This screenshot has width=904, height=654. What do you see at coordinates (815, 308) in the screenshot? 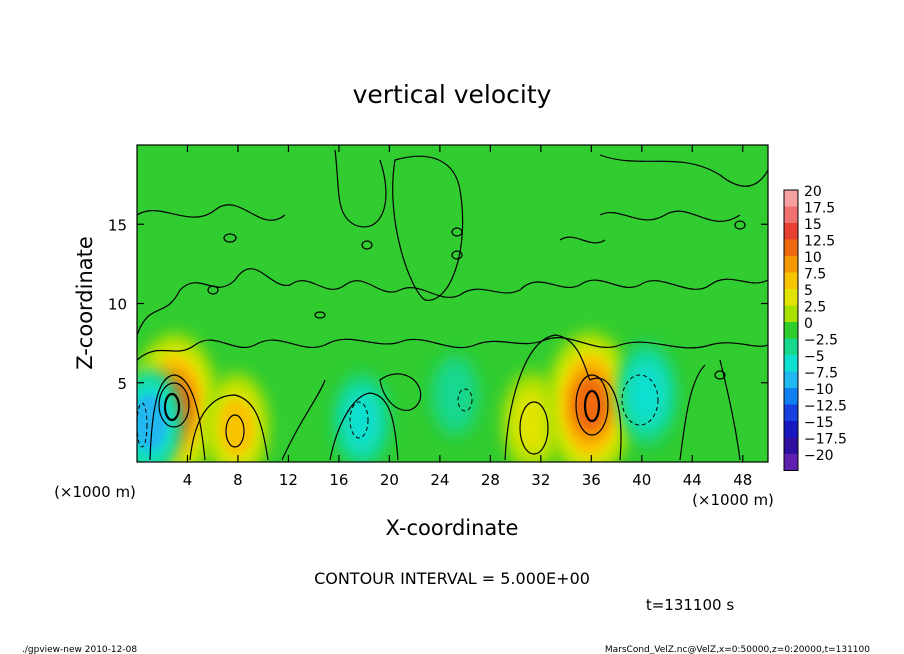
I see `colorbar-label: 2.5` at bounding box center [815, 308].